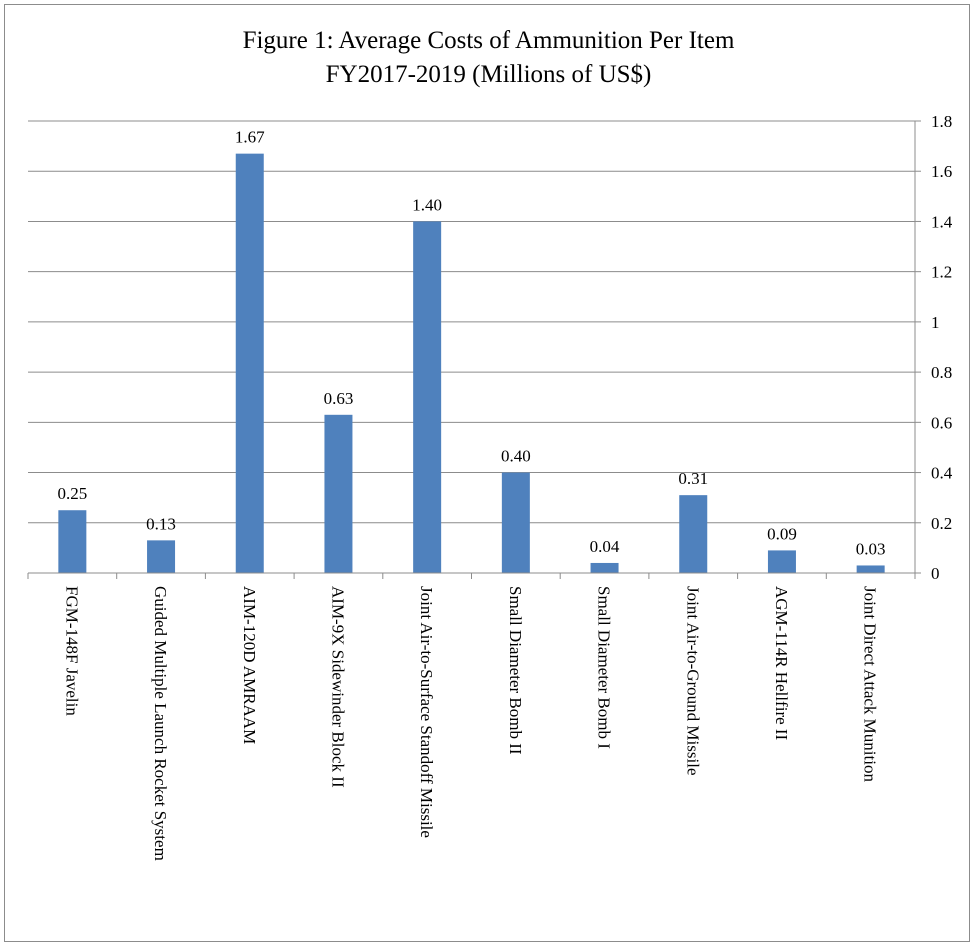 Image resolution: width=977 pixels, height=948 pixels. I want to click on x-tick-label: FGM-148F Javelin, so click(71, 651).